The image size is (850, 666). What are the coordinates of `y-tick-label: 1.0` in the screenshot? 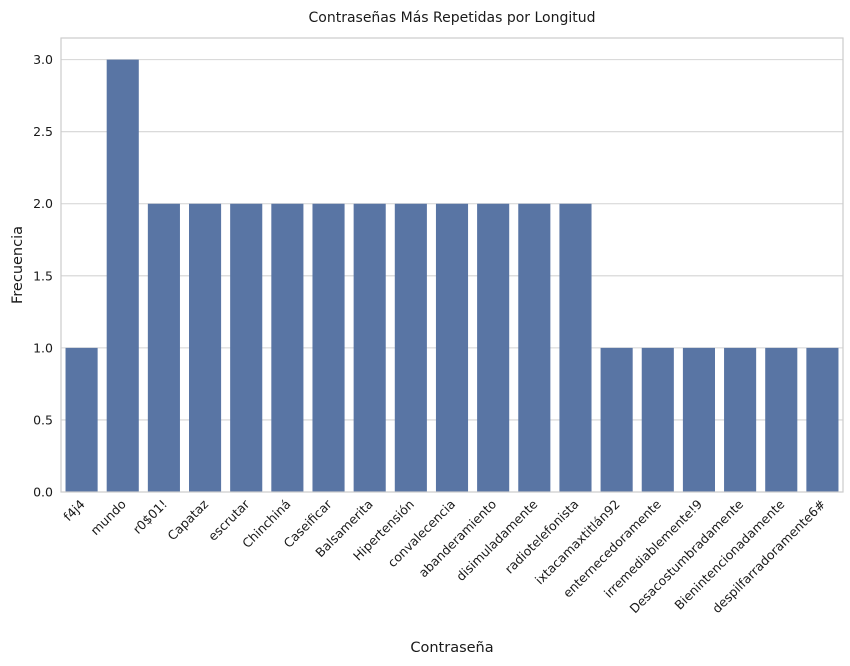 It's located at (43, 347).